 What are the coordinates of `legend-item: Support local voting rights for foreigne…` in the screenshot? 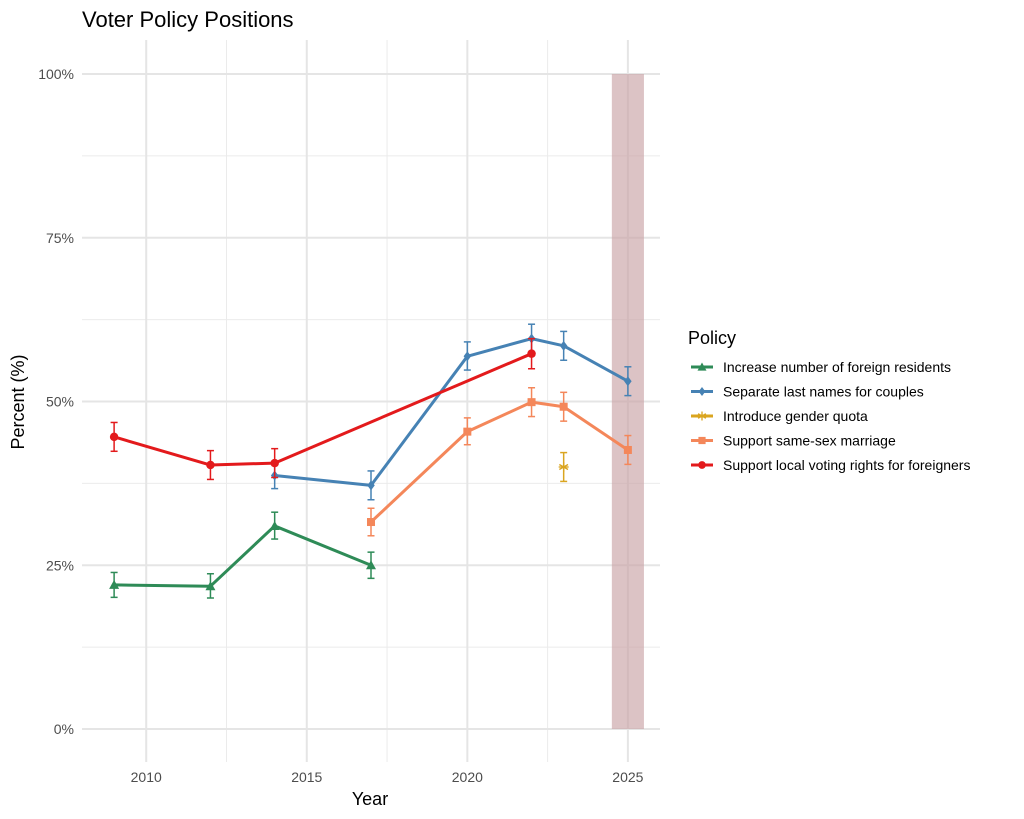 It's located at (830, 465).